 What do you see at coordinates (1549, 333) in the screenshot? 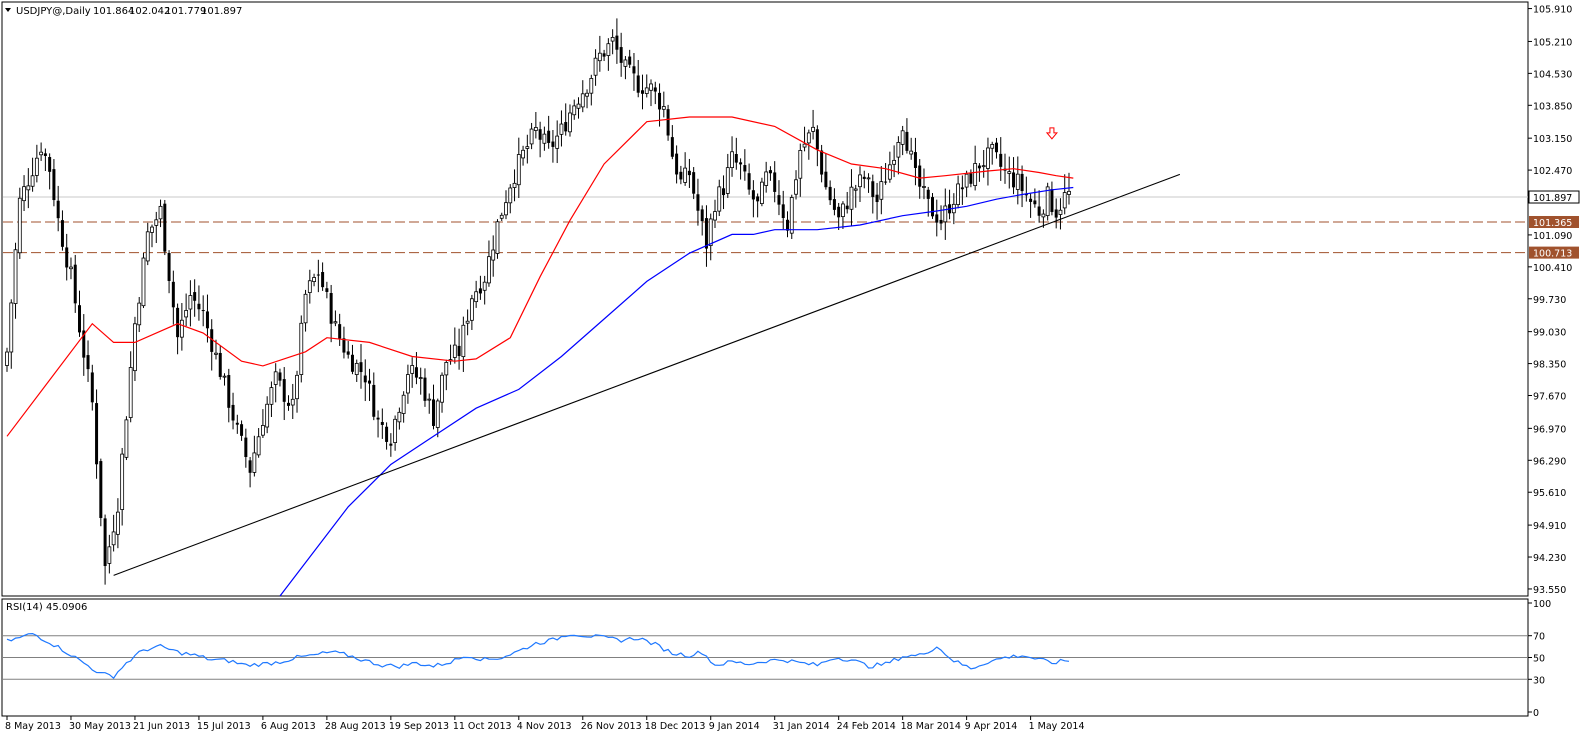
I see `price-tick-label: 99.030` at bounding box center [1549, 333].